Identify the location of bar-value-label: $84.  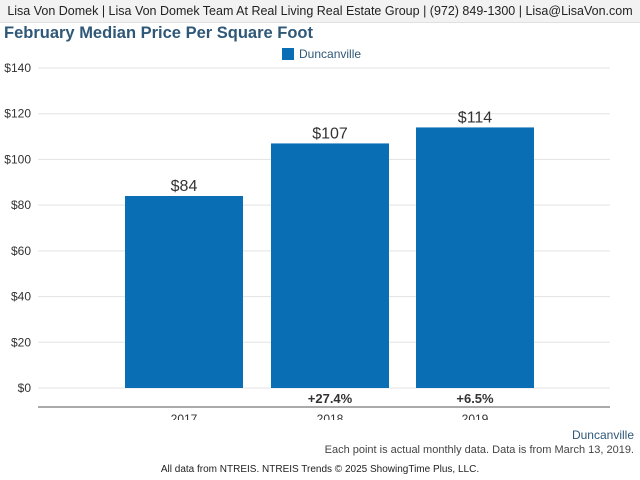
(184, 186).